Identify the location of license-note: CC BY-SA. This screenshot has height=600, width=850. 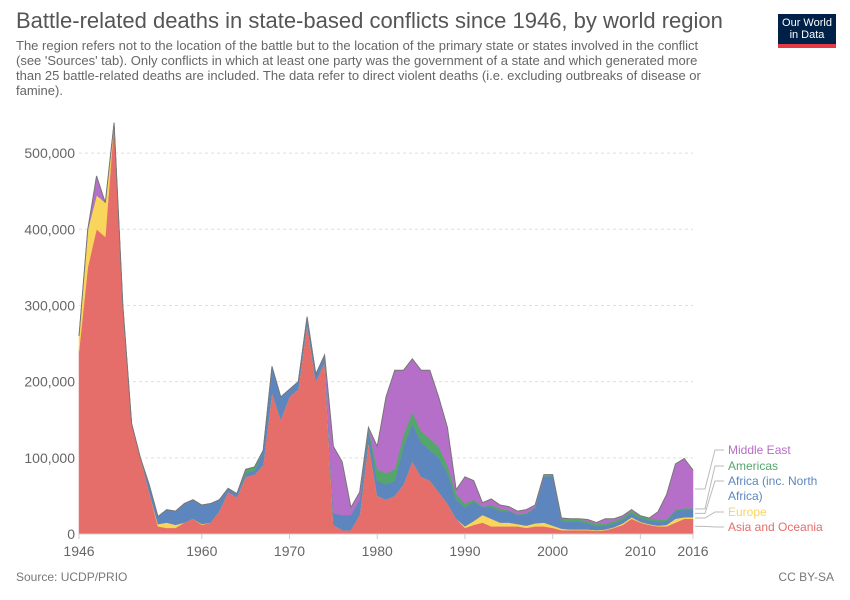
(806, 577).